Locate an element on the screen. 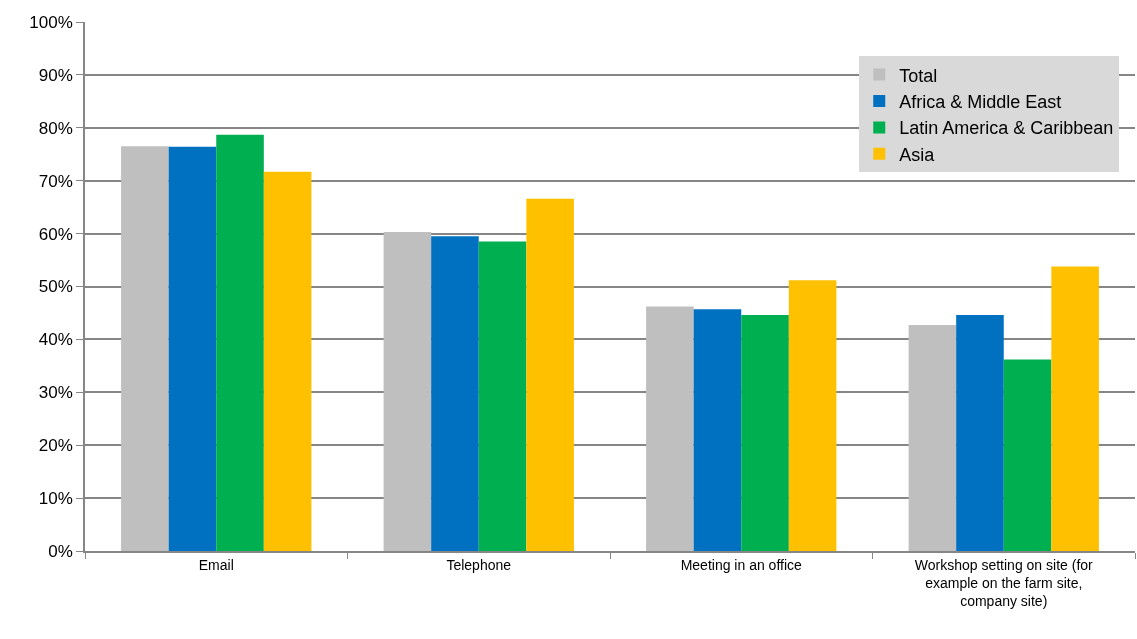  legend-label: Total is located at coordinates (918, 75).